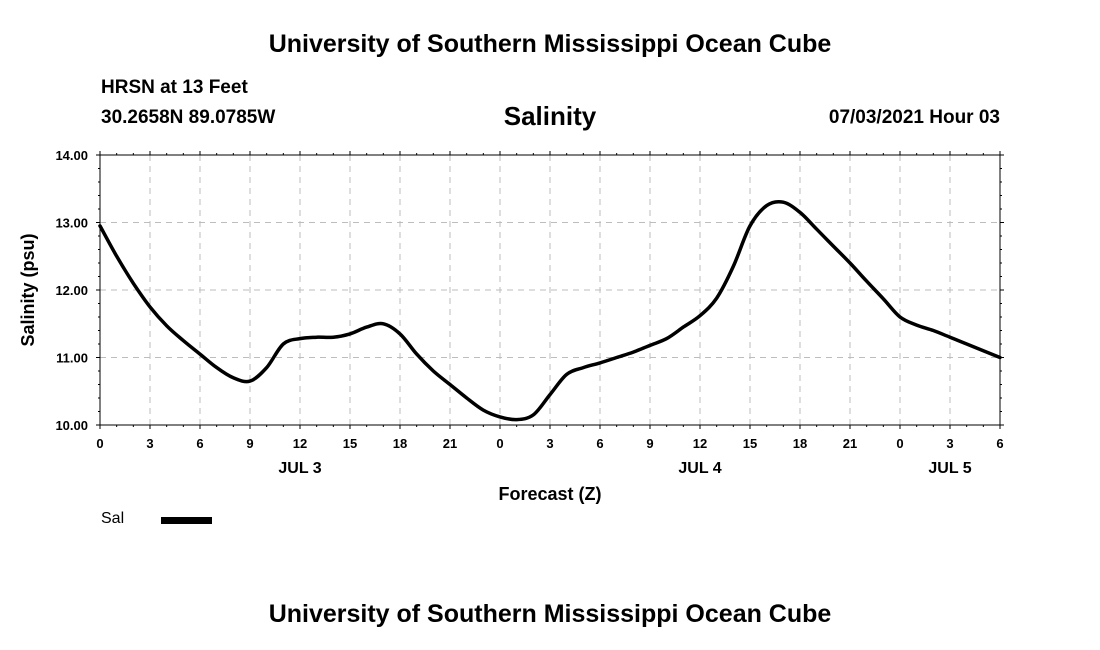 Image resolution: width=1100 pixels, height=650 pixels. What do you see at coordinates (71, 425) in the screenshot?
I see `y-tick-label: 10.00` at bounding box center [71, 425].